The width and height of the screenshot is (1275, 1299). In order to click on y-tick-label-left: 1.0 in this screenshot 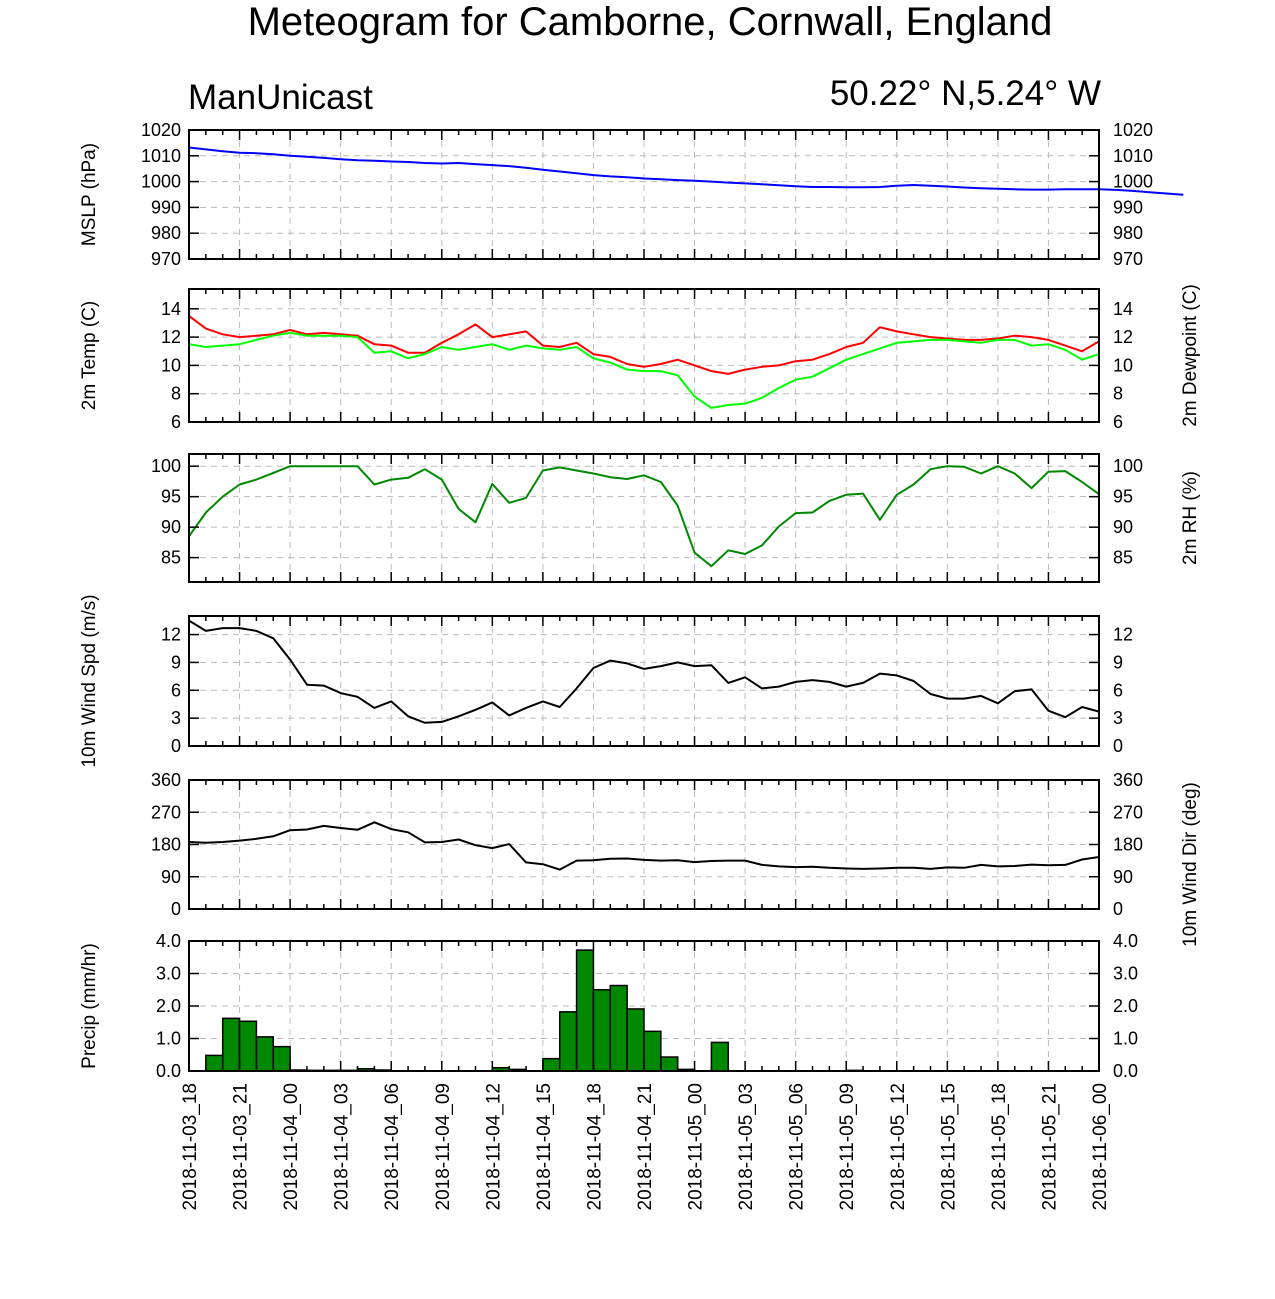, I will do `click(168, 1039)`.